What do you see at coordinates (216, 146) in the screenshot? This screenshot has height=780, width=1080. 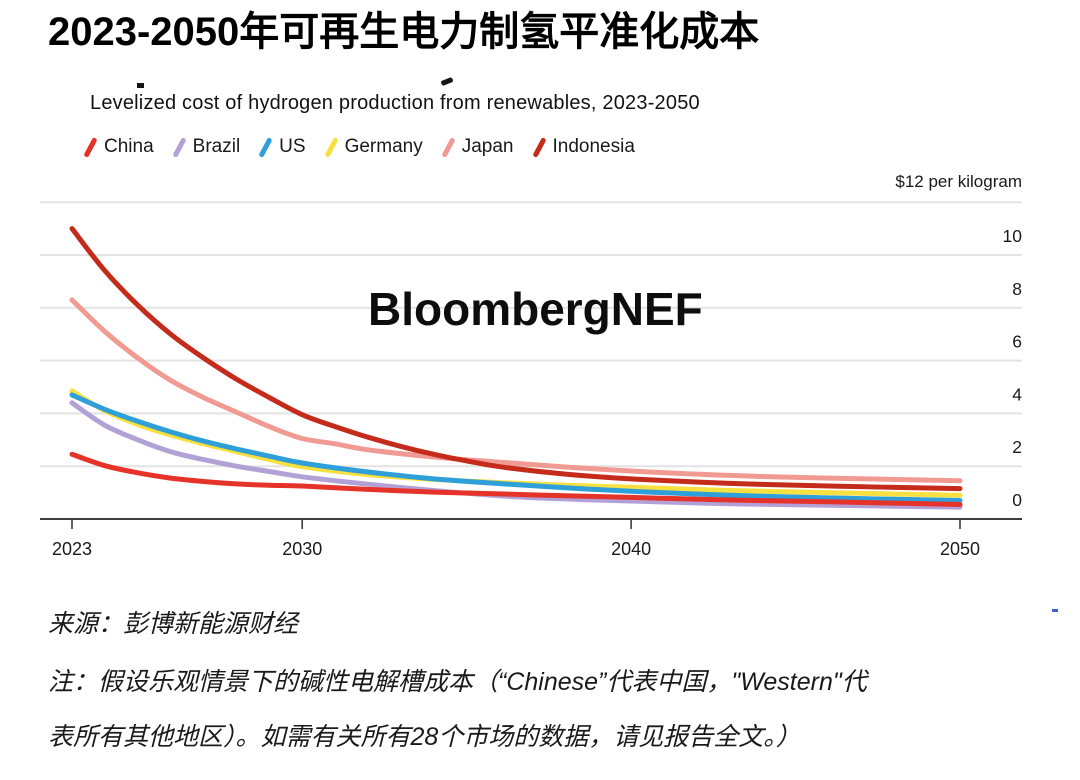 I see `legend-label: Brazil` at bounding box center [216, 146].